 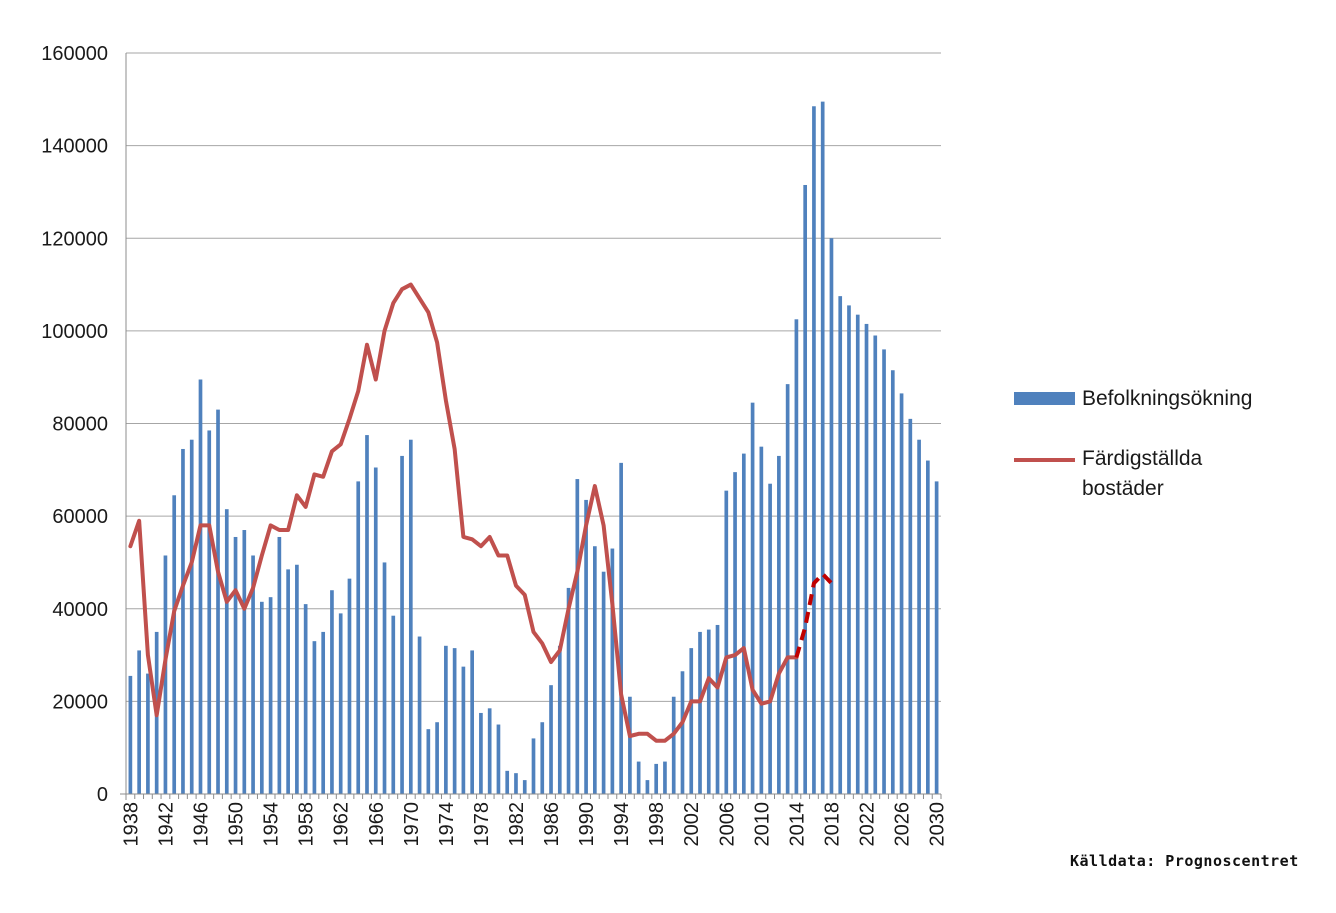 What do you see at coordinates (201, 824) in the screenshot?
I see `x-tick-label: 1946` at bounding box center [201, 824].